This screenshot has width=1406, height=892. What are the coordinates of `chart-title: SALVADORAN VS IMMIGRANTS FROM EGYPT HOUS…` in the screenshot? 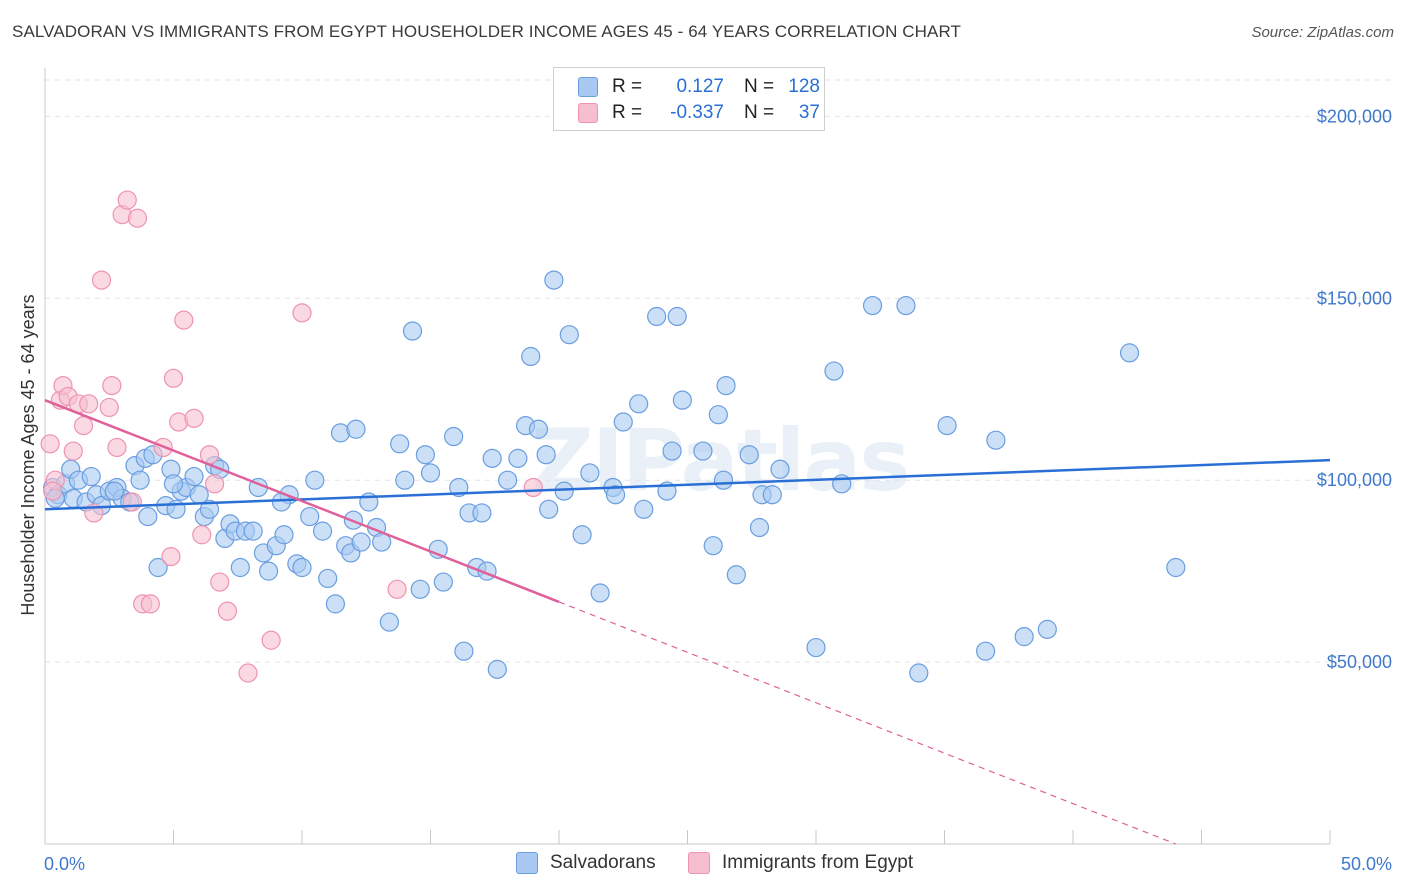 It's located at (487, 31).